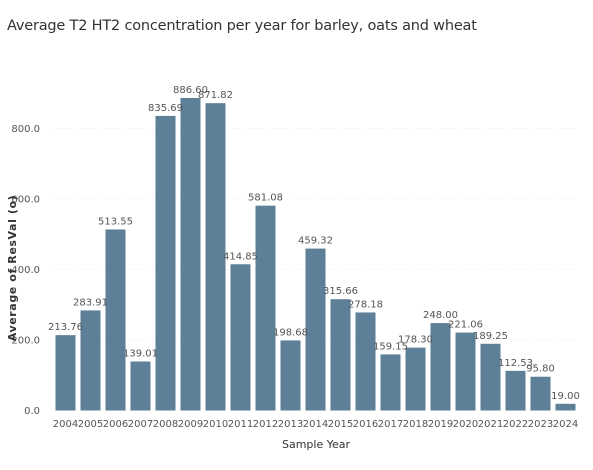  Describe the element at coordinates (465, 371) in the screenshot. I see `bar-2020` at that location.